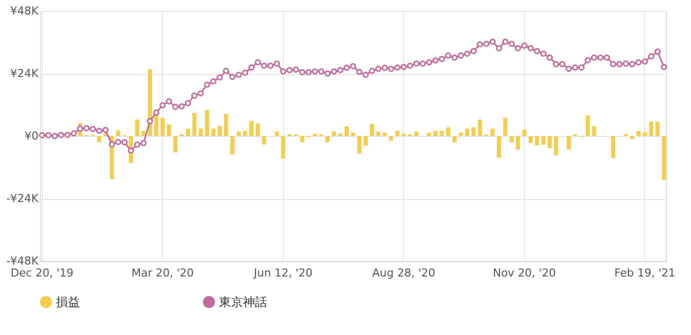 The height and width of the screenshot is (335, 691). I want to click on x-tick-label: Dec 20, '19, so click(42, 273).